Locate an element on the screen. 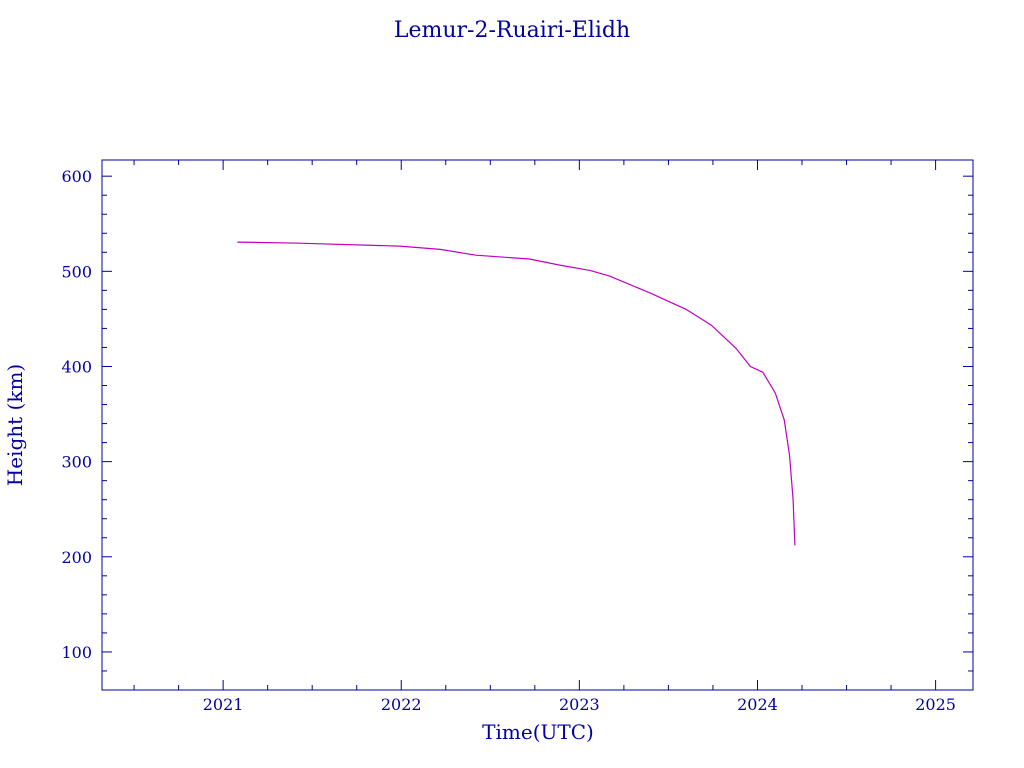 Image resolution: width=1024 pixels, height=768 pixels. y-tick-label: 300 is located at coordinates (76, 462).